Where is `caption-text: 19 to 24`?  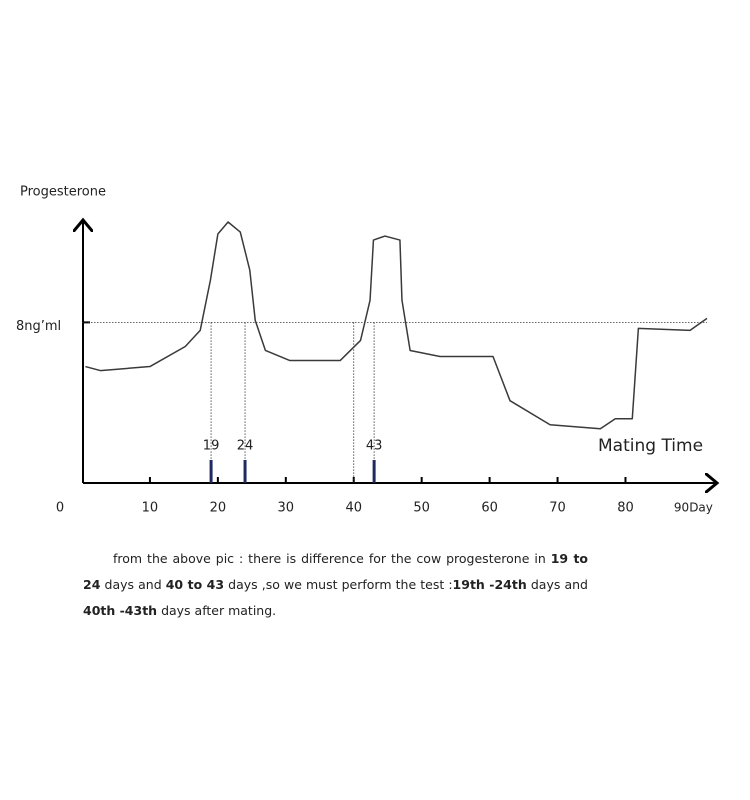 caption-text: 19 to 24 is located at coordinates (336, 571).